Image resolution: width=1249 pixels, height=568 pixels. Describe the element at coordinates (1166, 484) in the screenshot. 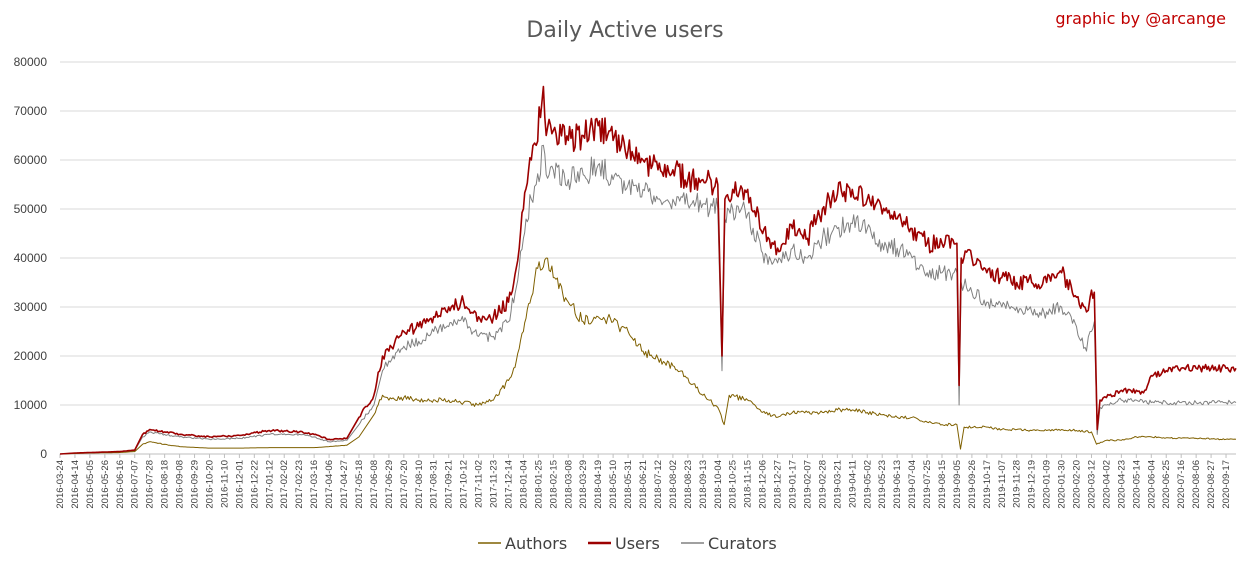

I see `x-tick-label: 2020-06-25` at that location.